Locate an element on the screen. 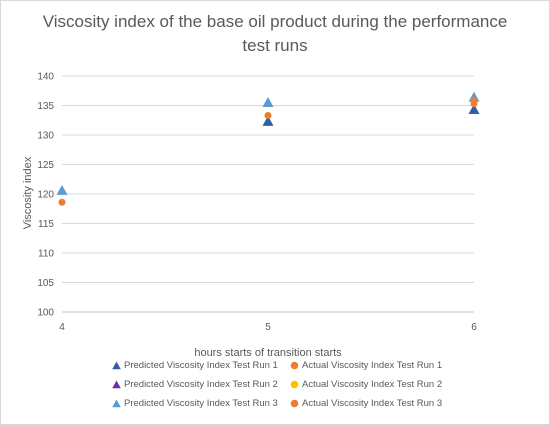 The height and width of the screenshot is (425, 550). y-tick-label: 115 is located at coordinates (46, 224).